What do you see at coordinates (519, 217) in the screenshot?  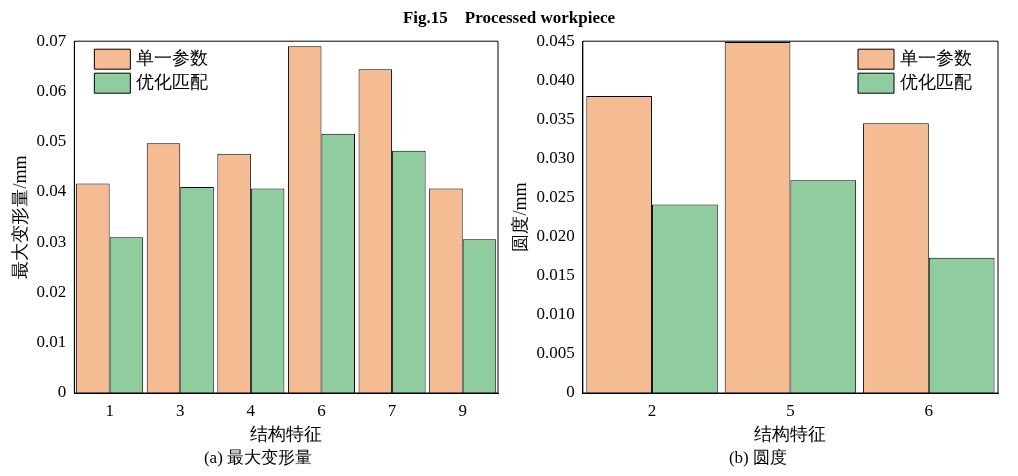 I see `y-axis-title: 圆度/mm` at bounding box center [519, 217].